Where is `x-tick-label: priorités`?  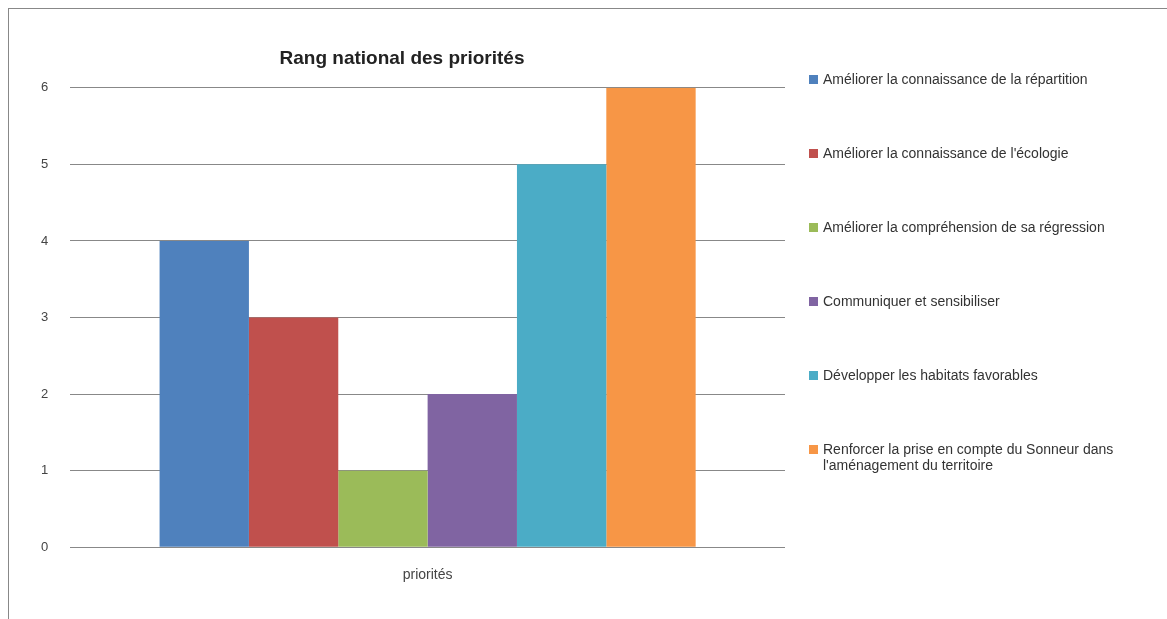 x-tick-label: priorités is located at coordinates (427, 574).